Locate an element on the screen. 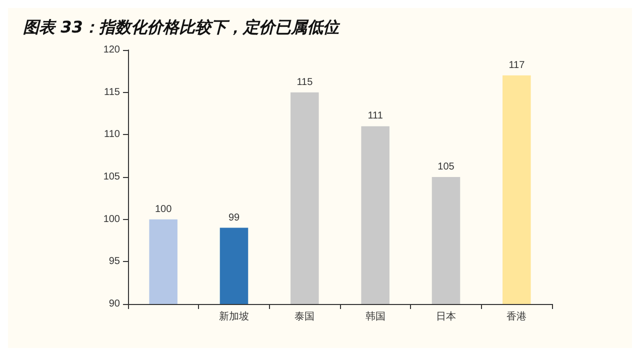 This screenshot has height=356, width=640. y-tick-label: 105 is located at coordinates (111, 177).